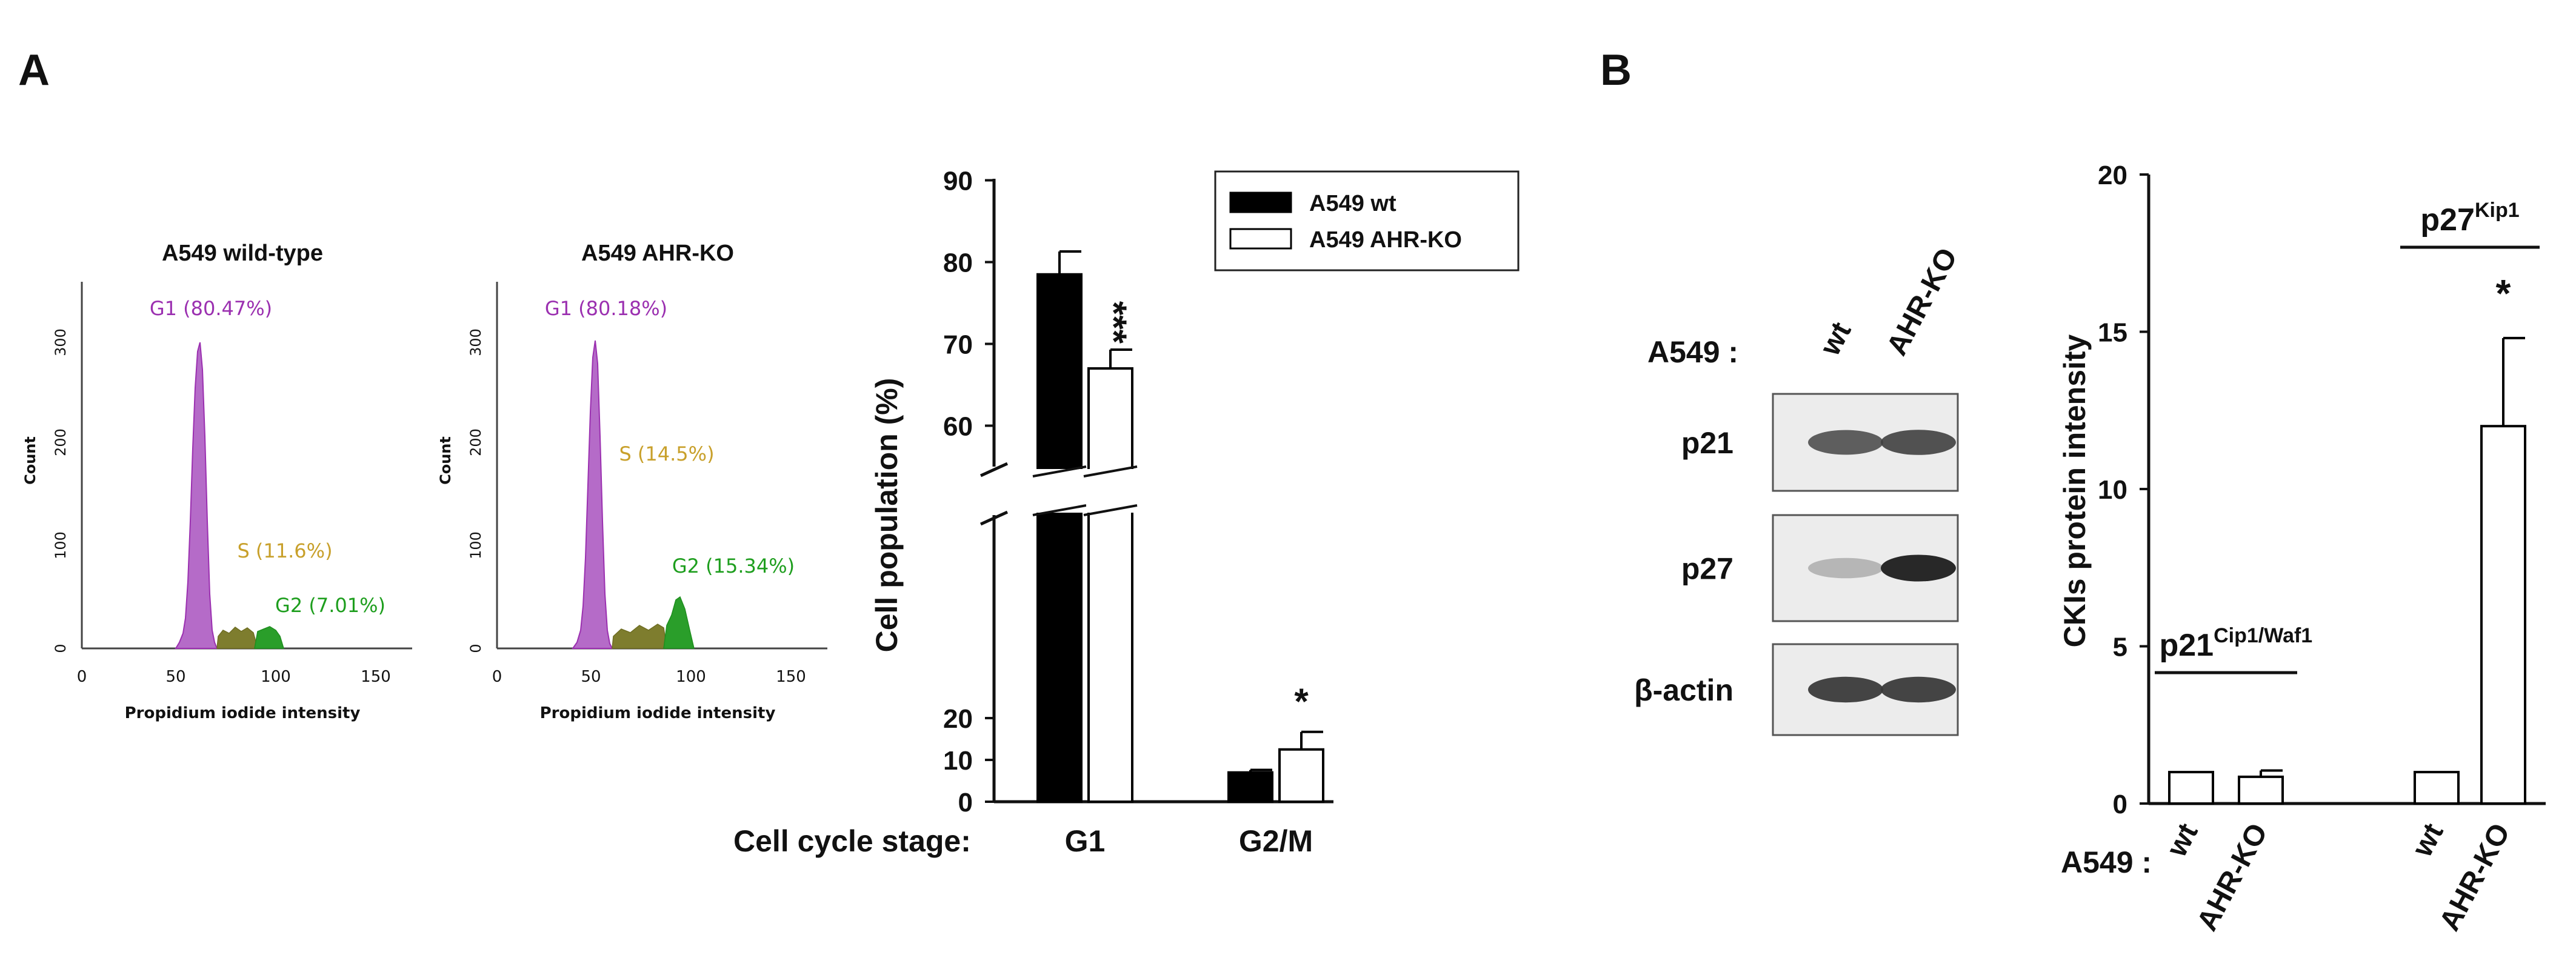 The height and width of the screenshot is (972, 2576). Describe the element at coordinates (1692, 352) in the screenshot. I see `blot-row-label: A549 :` at that location.